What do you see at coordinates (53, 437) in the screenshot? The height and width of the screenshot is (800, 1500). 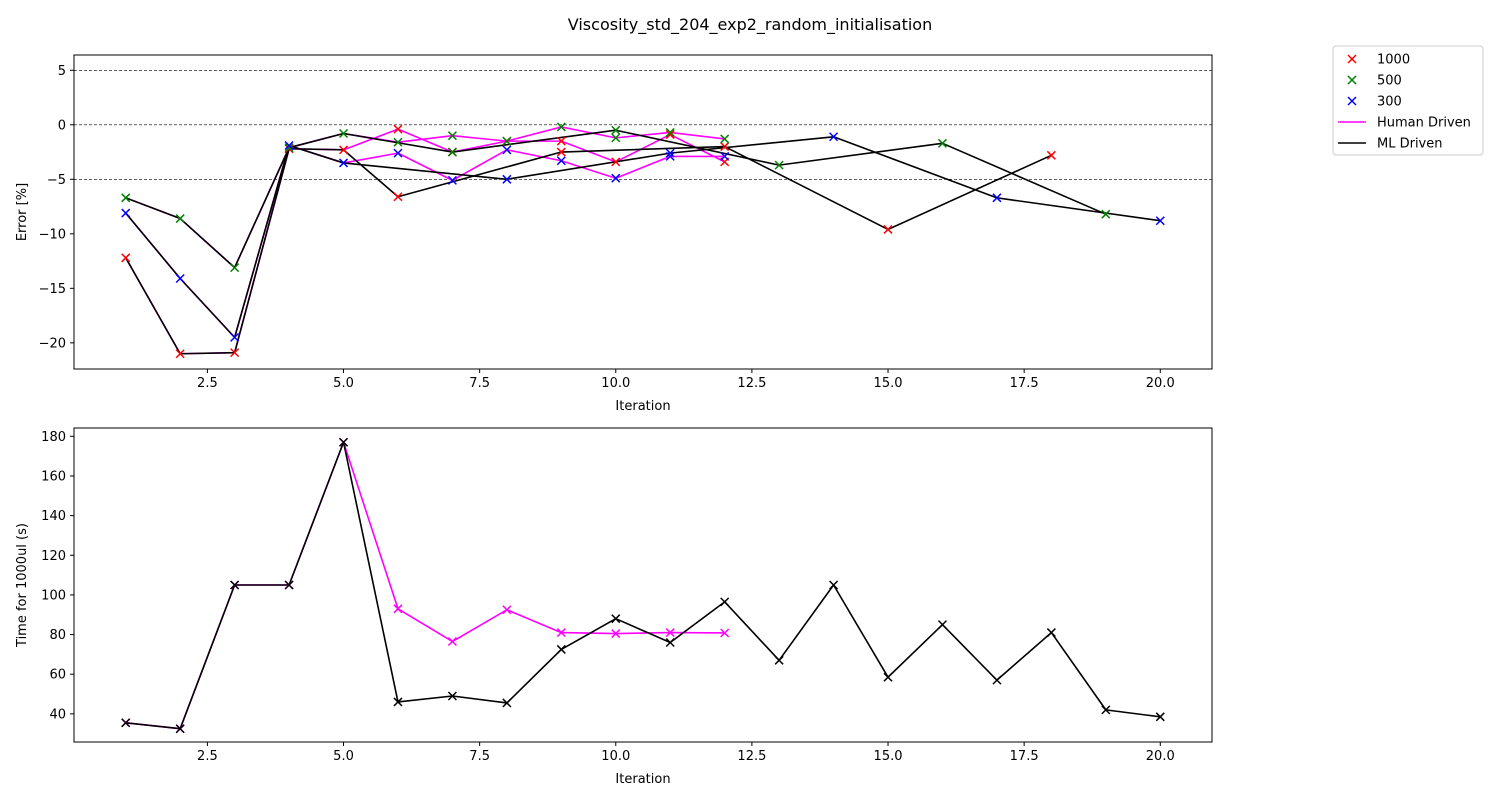 I see `y-tick-label: 180` at bounding box center [53, 437].